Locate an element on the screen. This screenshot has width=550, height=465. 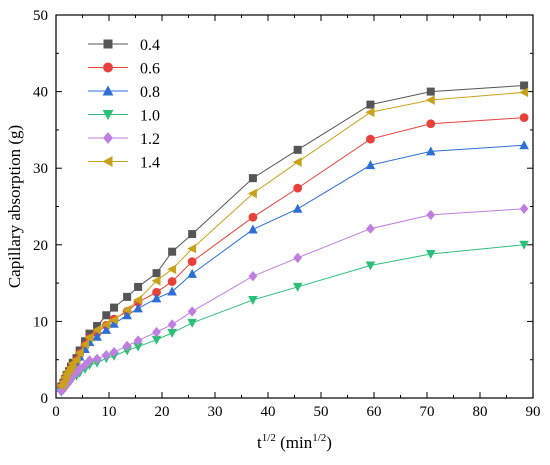
x-tick-label: 50 is located at coordinates (321, 412).